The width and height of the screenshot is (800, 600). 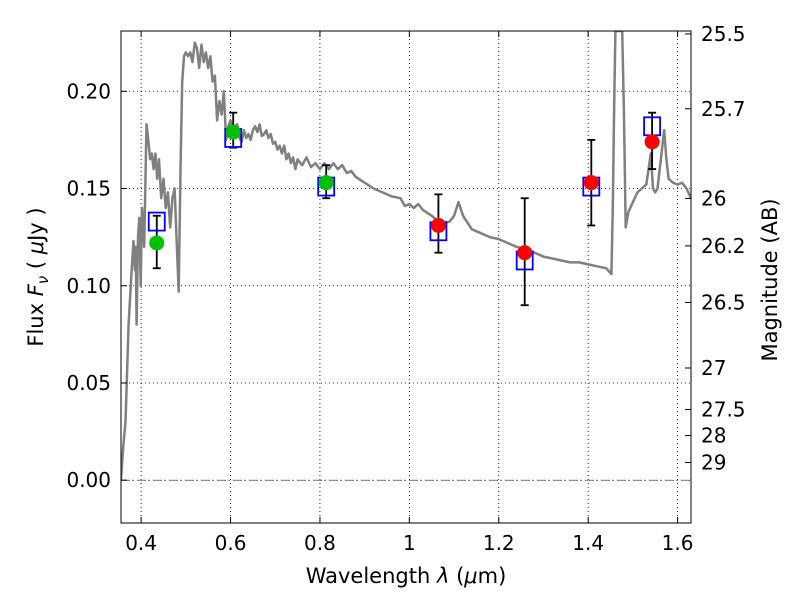 I want to click on y-tick-label: 0.20, so click(x=88, y=91).